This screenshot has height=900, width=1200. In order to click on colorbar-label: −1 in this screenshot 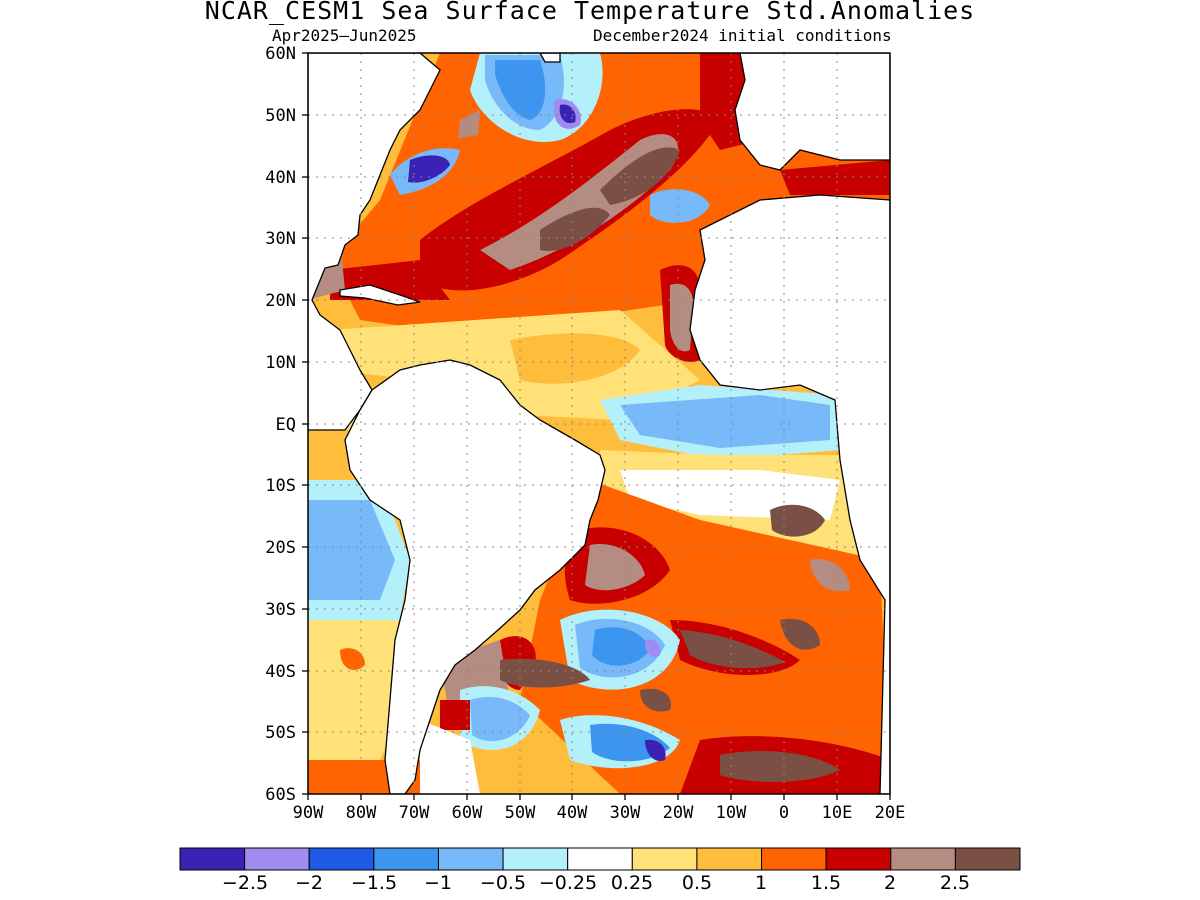, I will do `click(437, 883)`.